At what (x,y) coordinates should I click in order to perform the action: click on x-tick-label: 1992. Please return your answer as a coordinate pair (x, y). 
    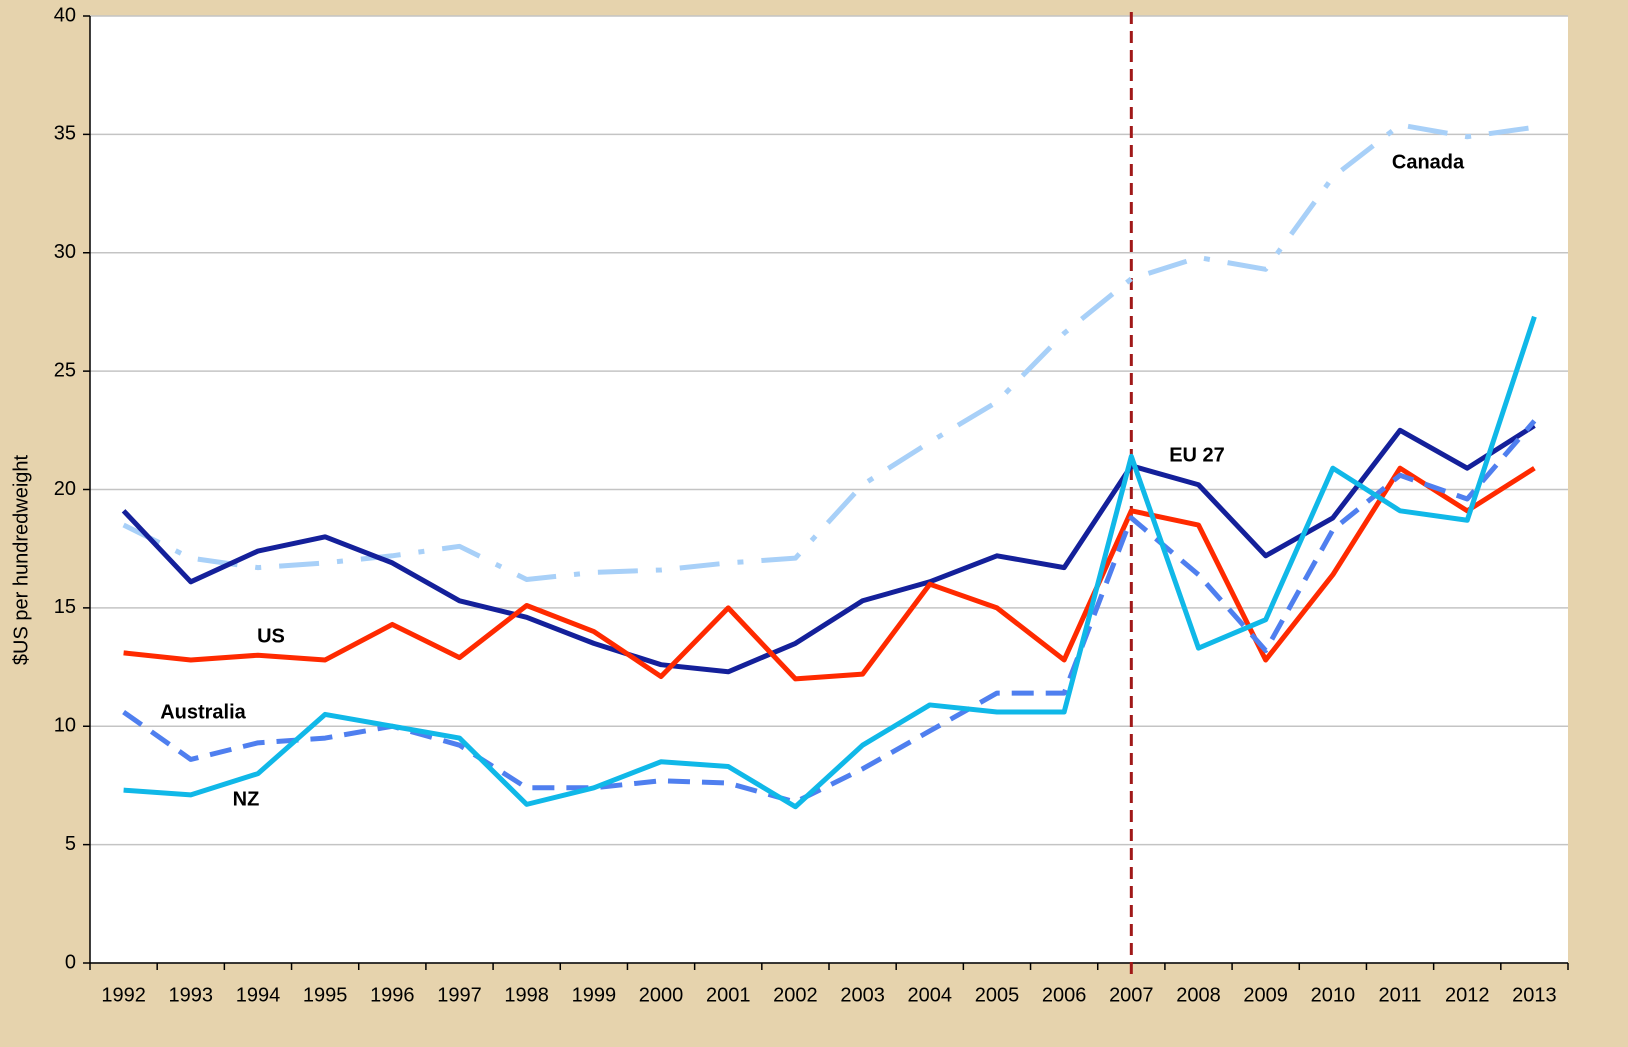
    Looking at the image, I should click on (123, 995).